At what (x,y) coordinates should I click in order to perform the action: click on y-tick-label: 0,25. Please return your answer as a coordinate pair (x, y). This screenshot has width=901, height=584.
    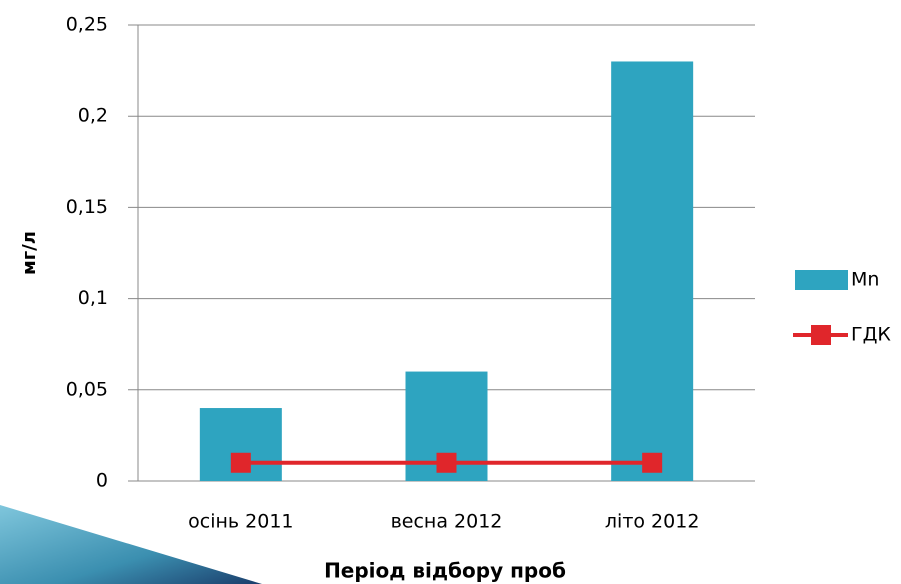
    Looking at the image, I should click on (87, 25).